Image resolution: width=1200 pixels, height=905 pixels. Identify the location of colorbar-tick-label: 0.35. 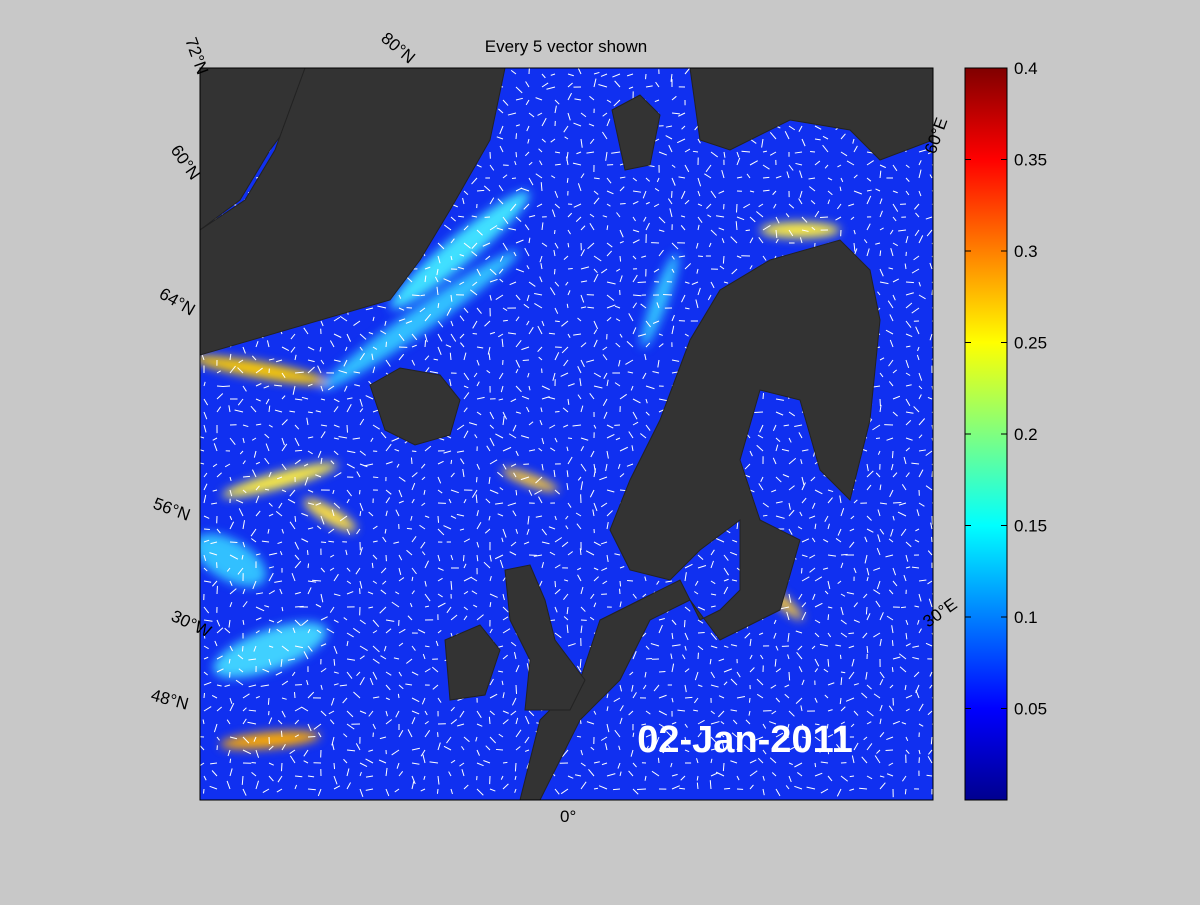
(1030, 160).